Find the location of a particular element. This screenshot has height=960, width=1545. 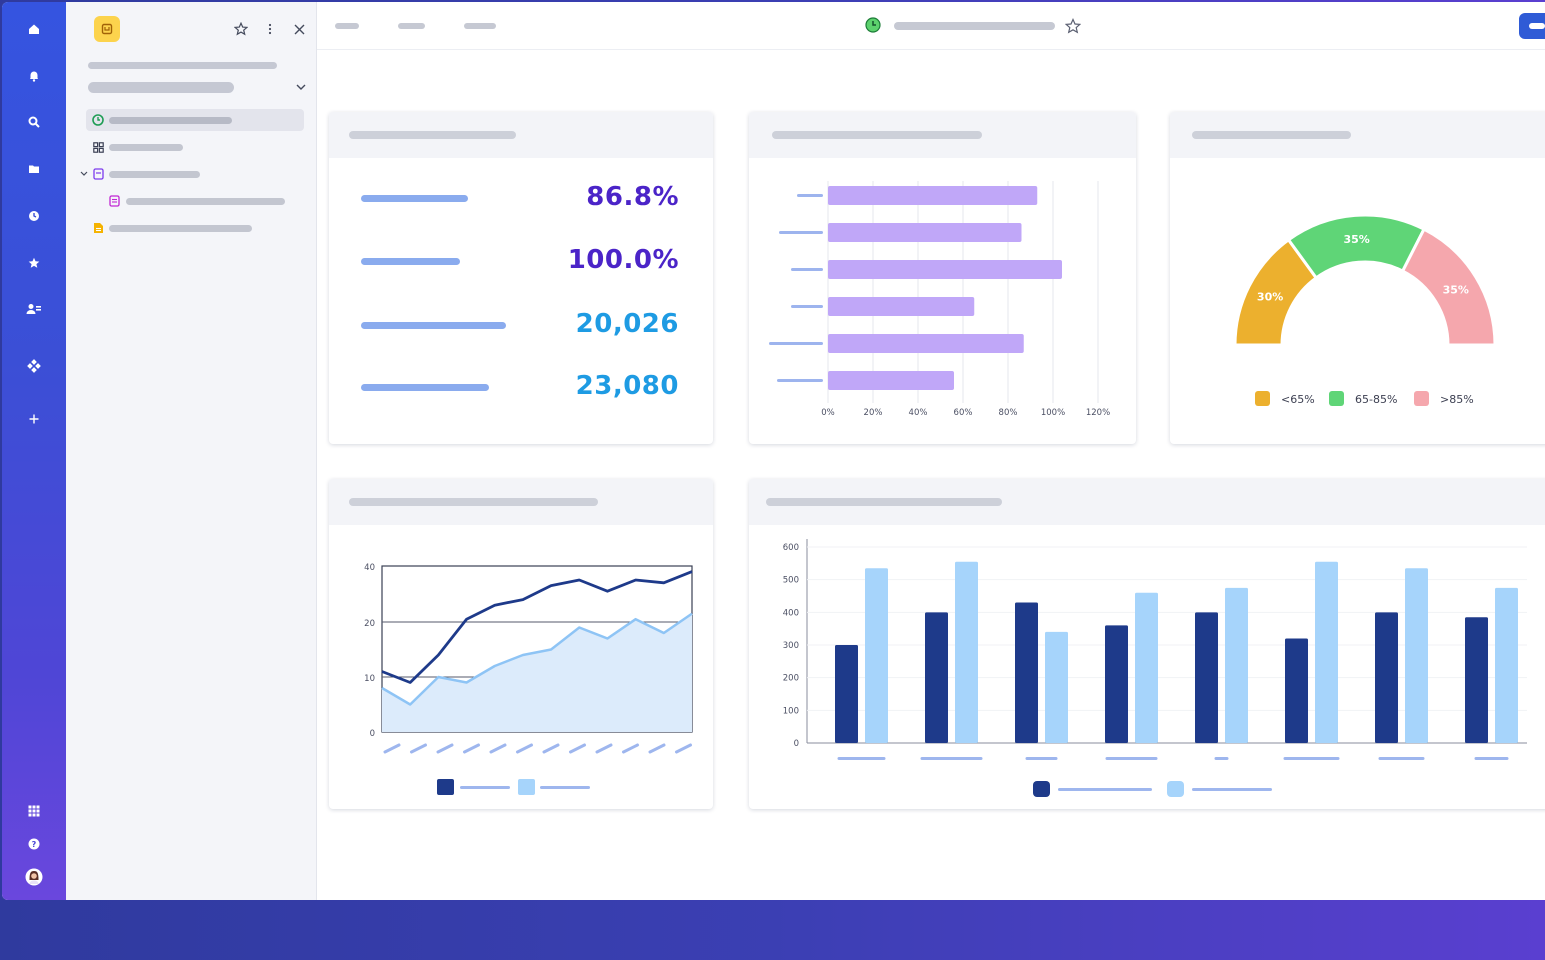

icon-rail: ? is located at coordinates (34, 451).